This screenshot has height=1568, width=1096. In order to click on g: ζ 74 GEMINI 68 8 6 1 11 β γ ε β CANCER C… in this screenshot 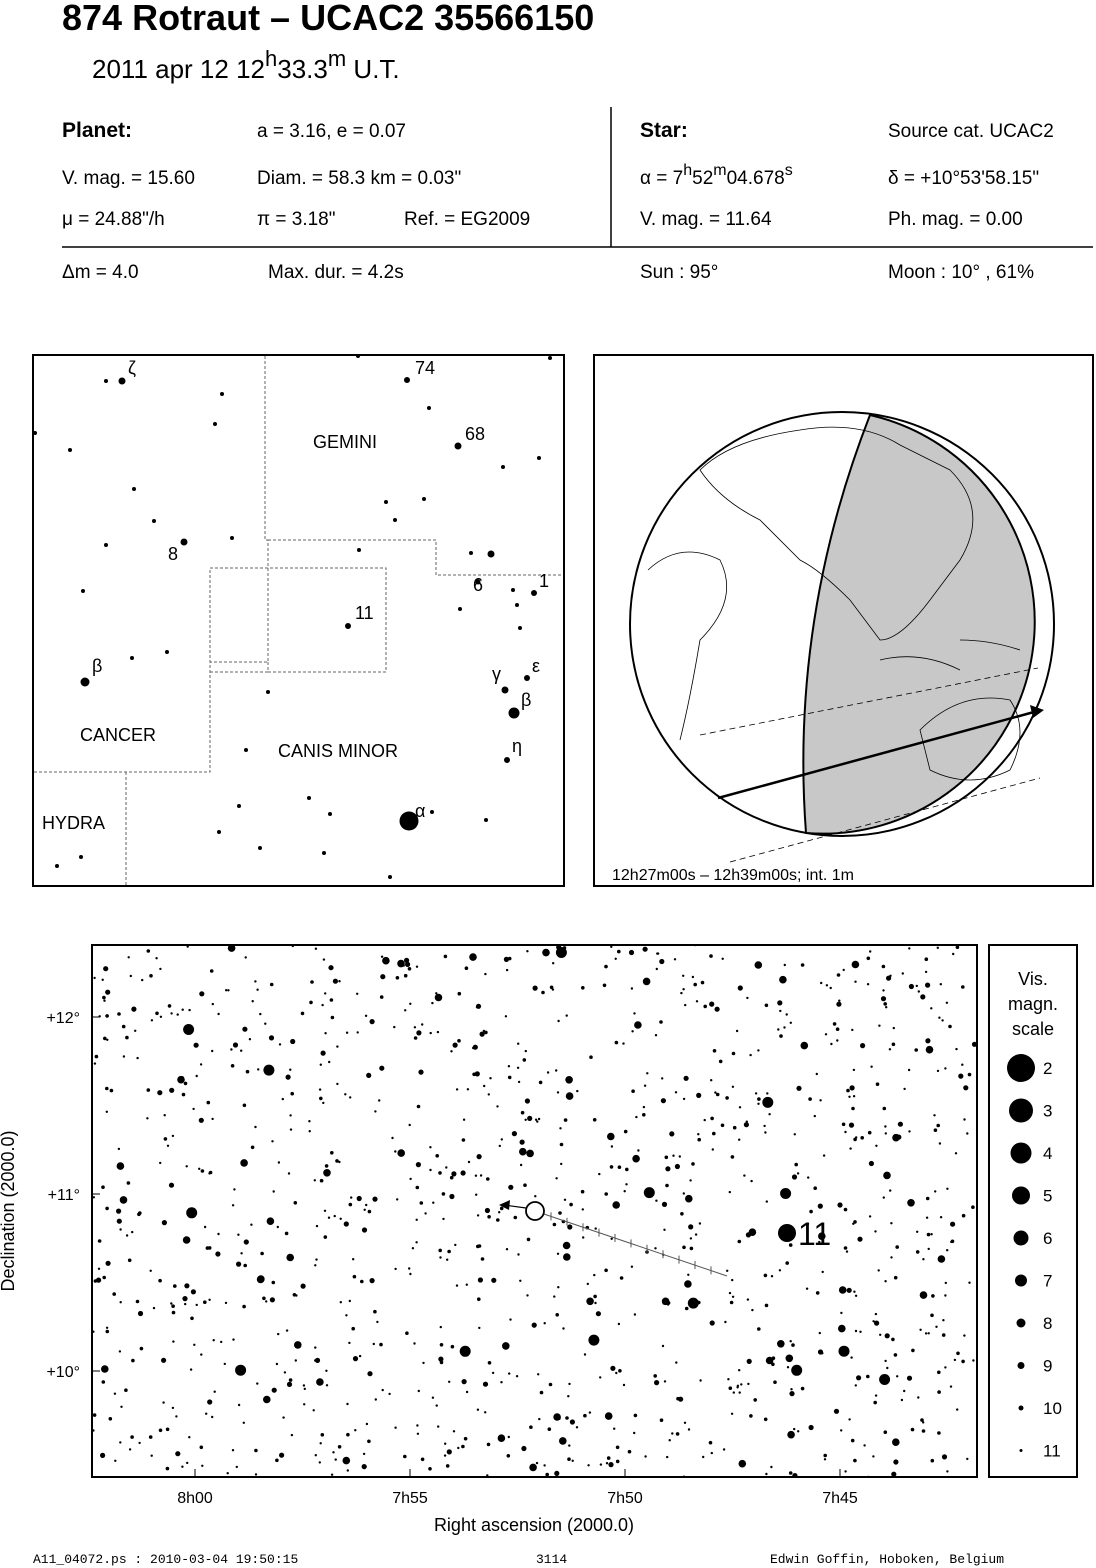, I will do `click(295, 595)`.